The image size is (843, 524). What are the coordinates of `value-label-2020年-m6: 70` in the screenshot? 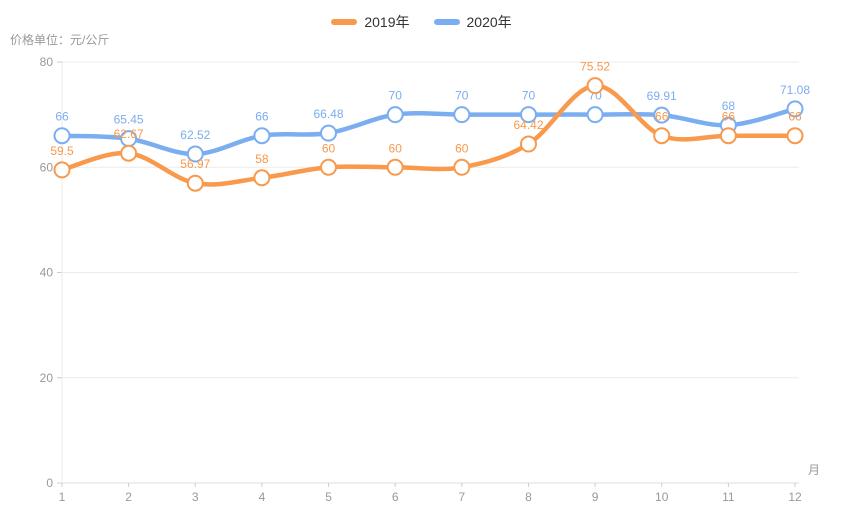 It's located at (396, 96).